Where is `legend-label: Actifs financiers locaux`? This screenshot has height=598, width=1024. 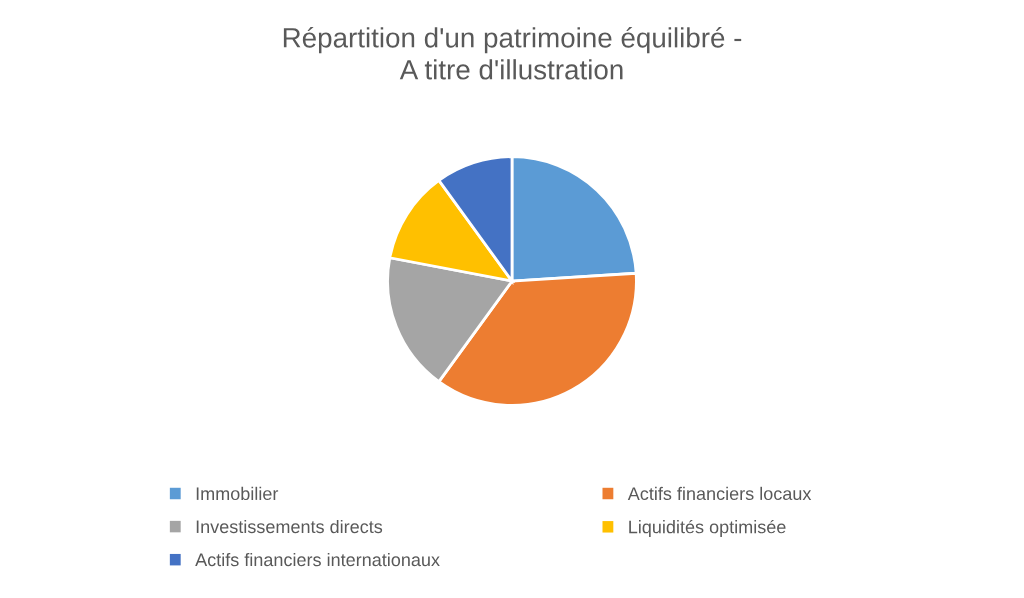
legend-label: Actifs financiers locaux is located at coordinates (719, 493).